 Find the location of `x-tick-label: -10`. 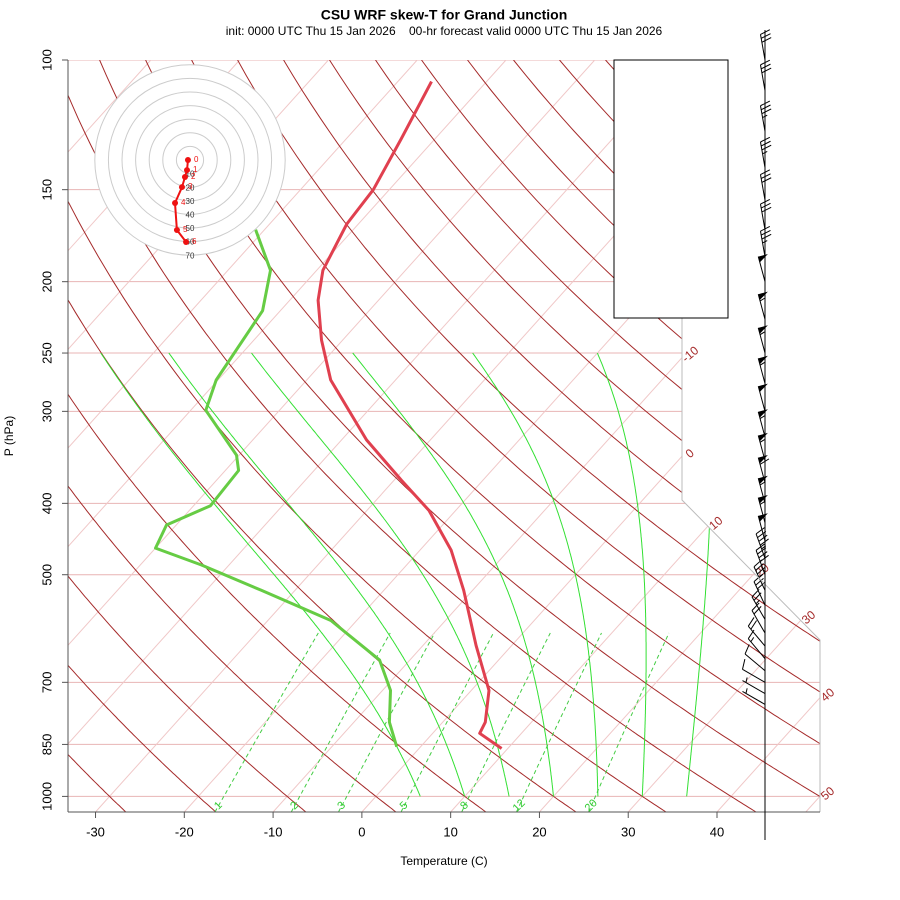

x-tick-label: -10 is located at coordinates (273, 831).